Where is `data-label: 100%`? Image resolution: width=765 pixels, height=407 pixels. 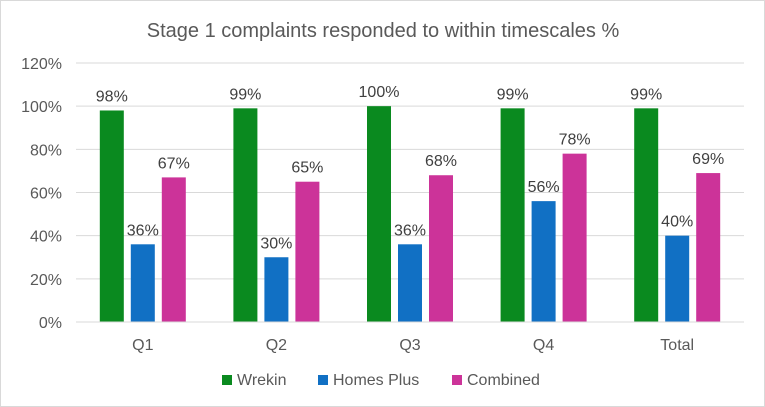 data-label: 100% is located at coordinates (379, 92).